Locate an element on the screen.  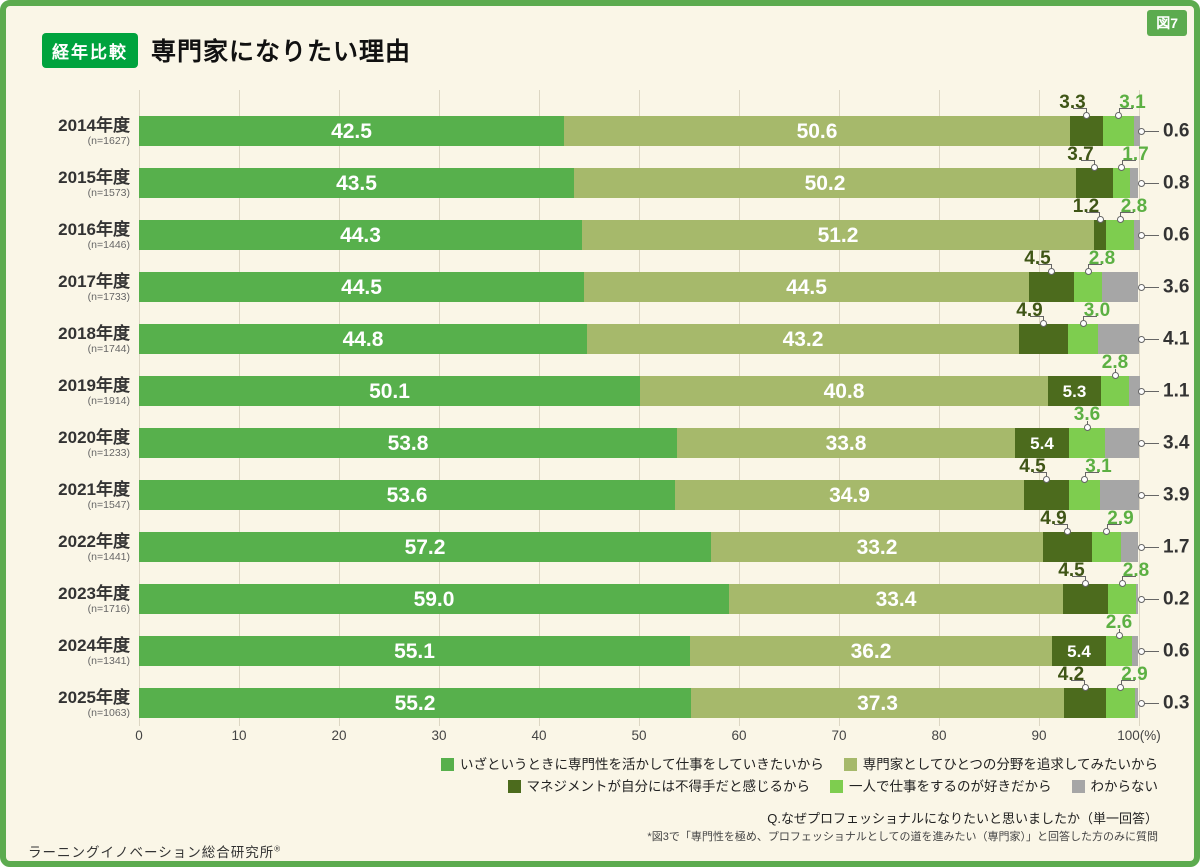
n-label: (n=1441) is located at coordinates (108, 557).